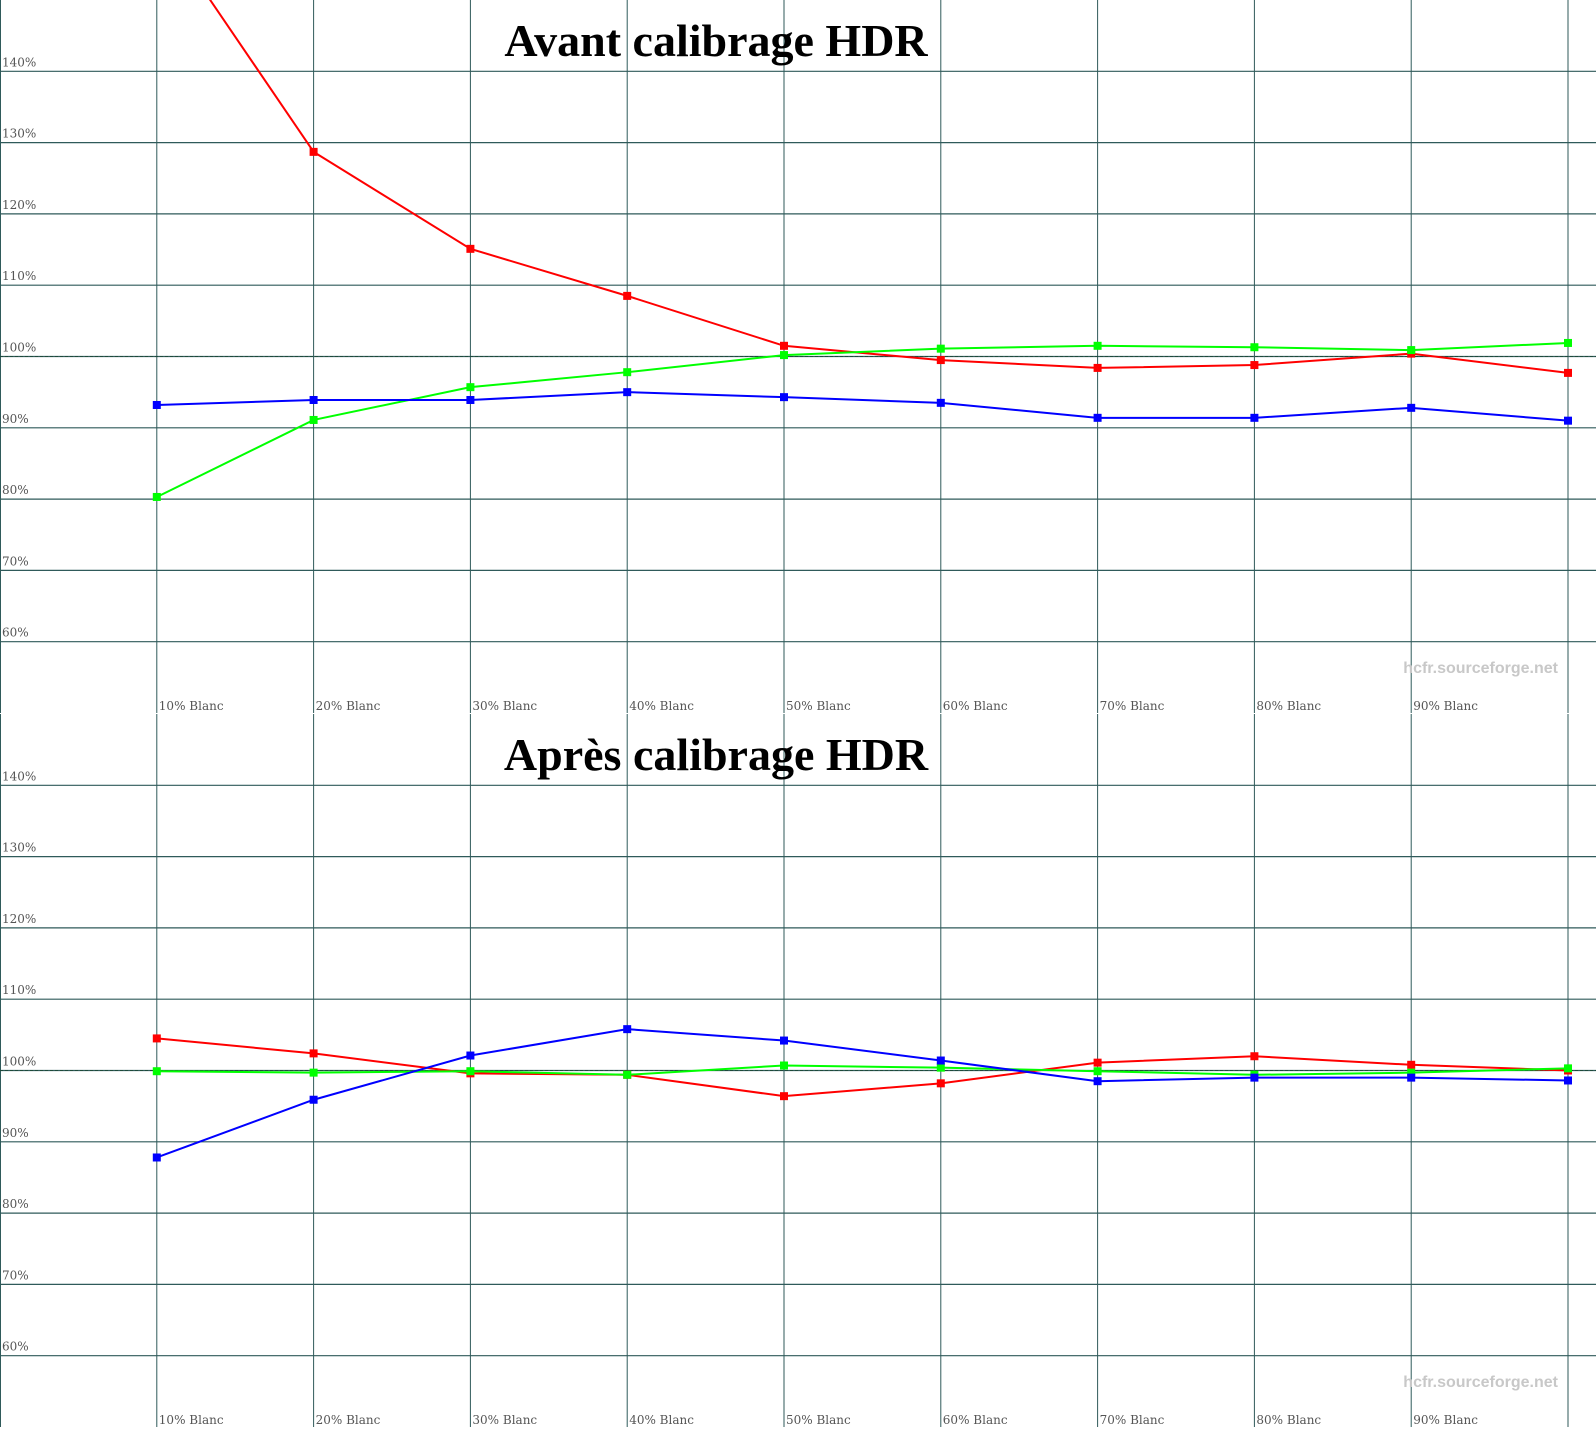 The height and width of the screenshot is (1452, 1596). Describe the element at coordinates (716, 754) in the screenshot. I see `title: Après calibrage HDR` at that location.